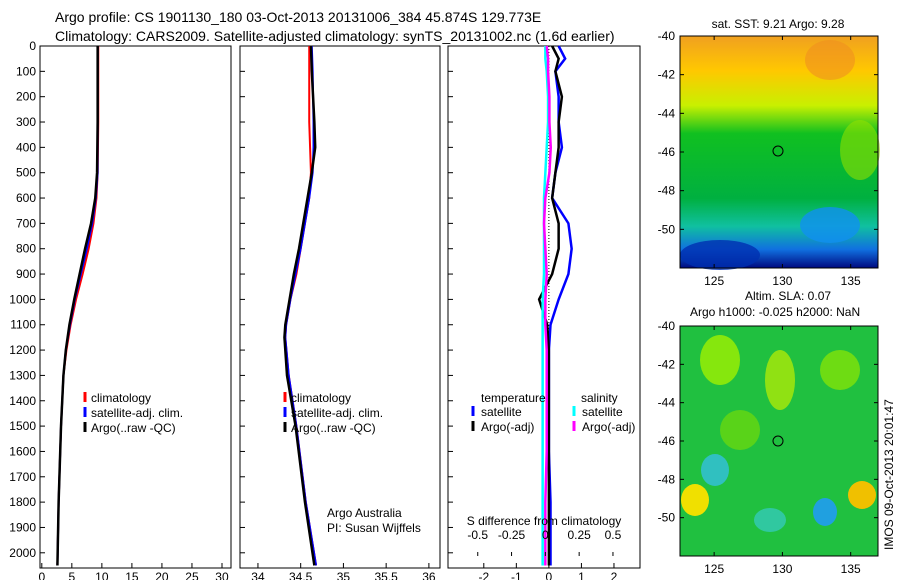 The image size is (900, 580). What do you see at coordinates (26, 198) in the screenshot?
I see `y-tick-label: 600` at bounding box center [26, 198].